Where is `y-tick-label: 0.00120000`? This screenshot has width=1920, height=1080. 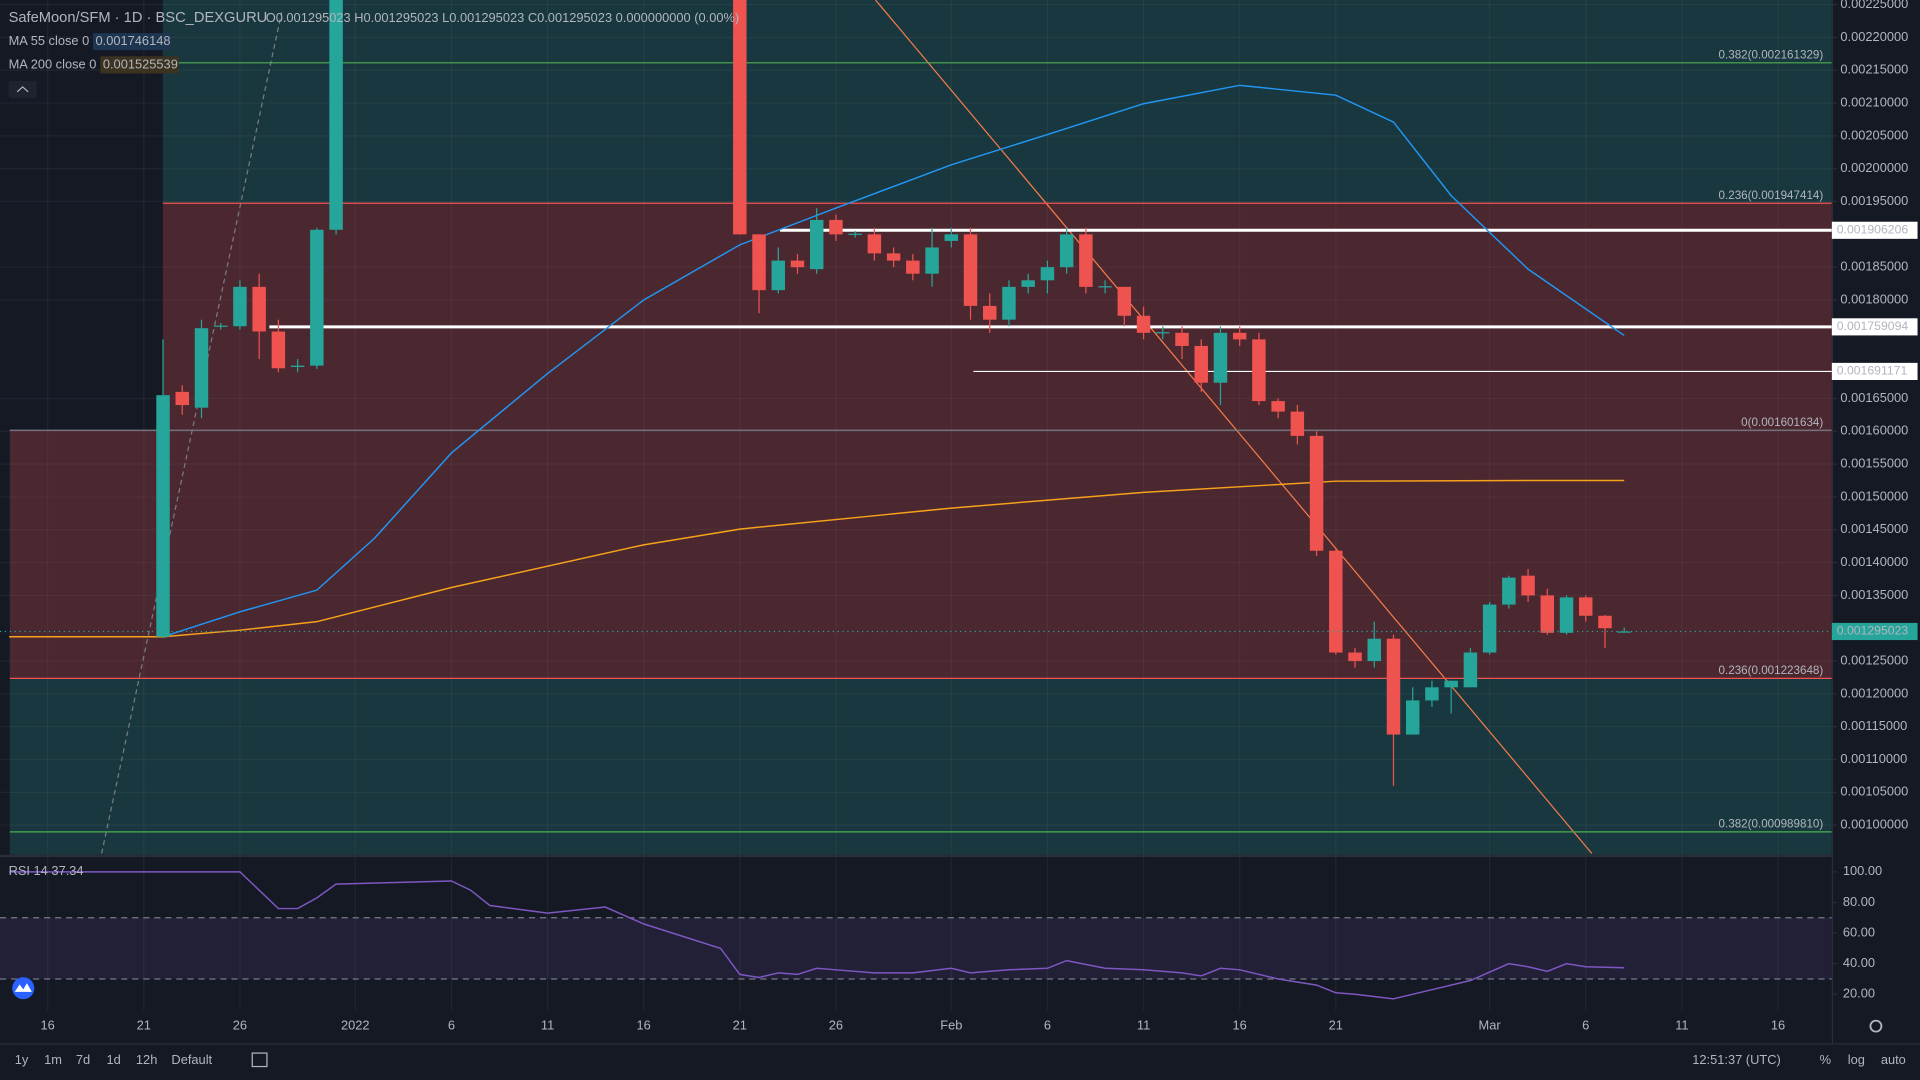
y-tick-label: 0.00120000 is located at coordinates (1874, 692).